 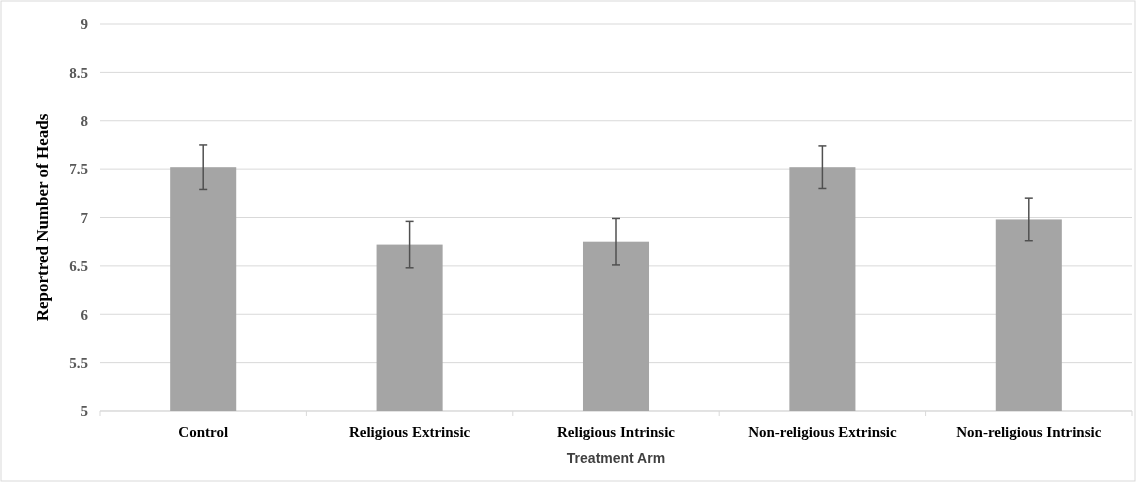 I want to click on y-tick-label: 7, so click(x=84, y=217).